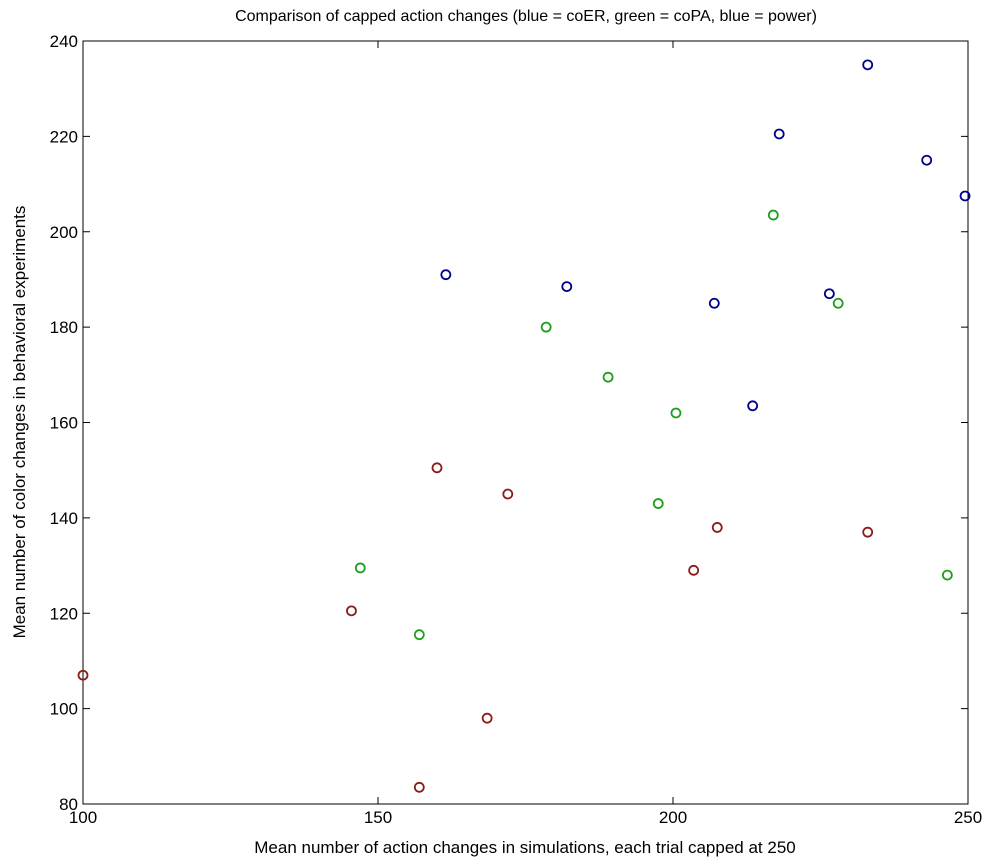 The height and width of the screenshot is (862, 987). What do you see at coordinates (64, 41) in the screenshot?
I see `y-tick-label: 240` at bounding box center [64, 41].